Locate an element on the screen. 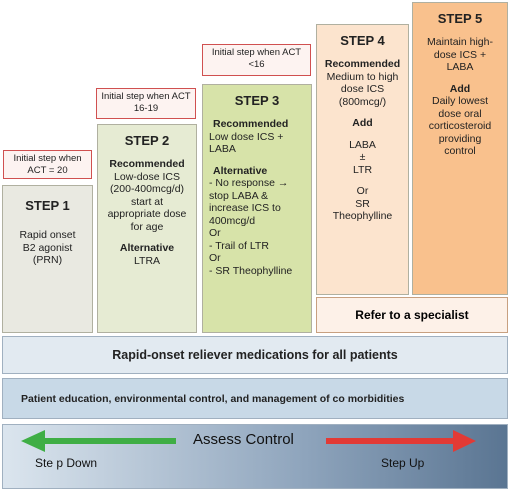  step-line: Rapid onset is located at coordinates (47, 235).